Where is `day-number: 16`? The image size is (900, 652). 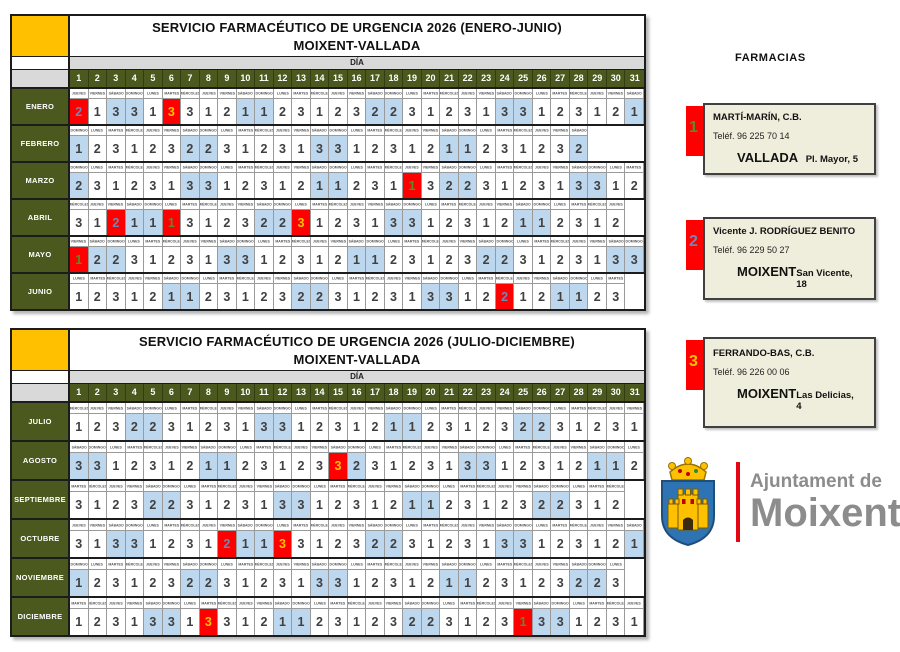
day-number: 16 is located at coordinates (357, 78).